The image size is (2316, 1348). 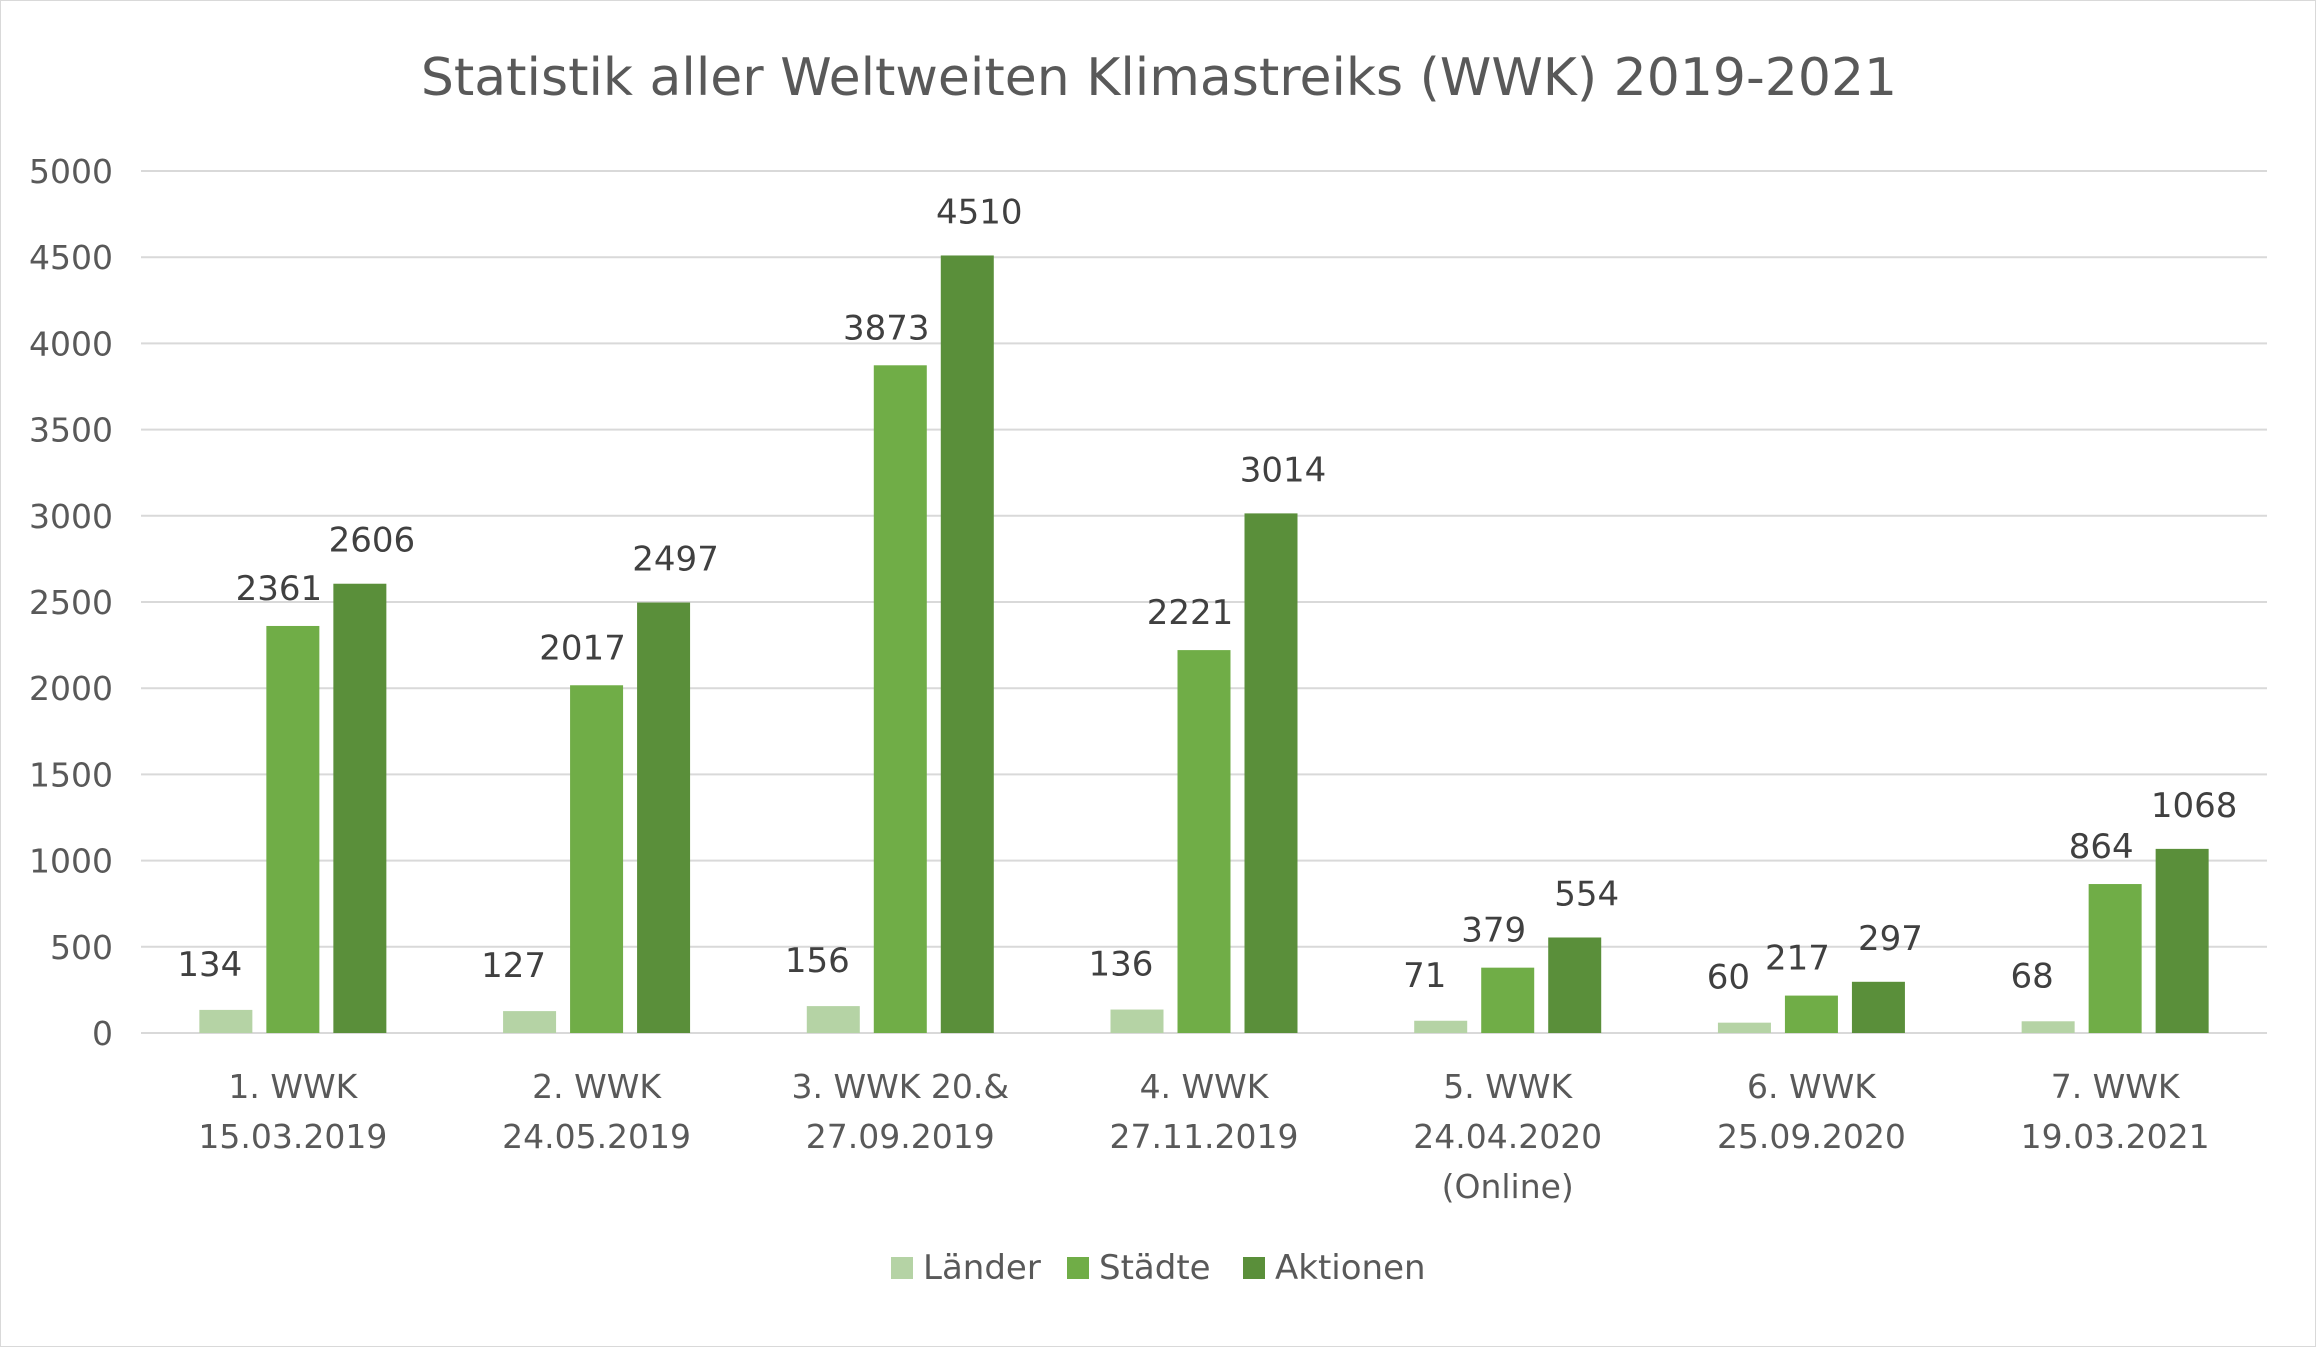 I want to click on x-tick-label: 27.11.2019, so click(x=1204, y=1136).